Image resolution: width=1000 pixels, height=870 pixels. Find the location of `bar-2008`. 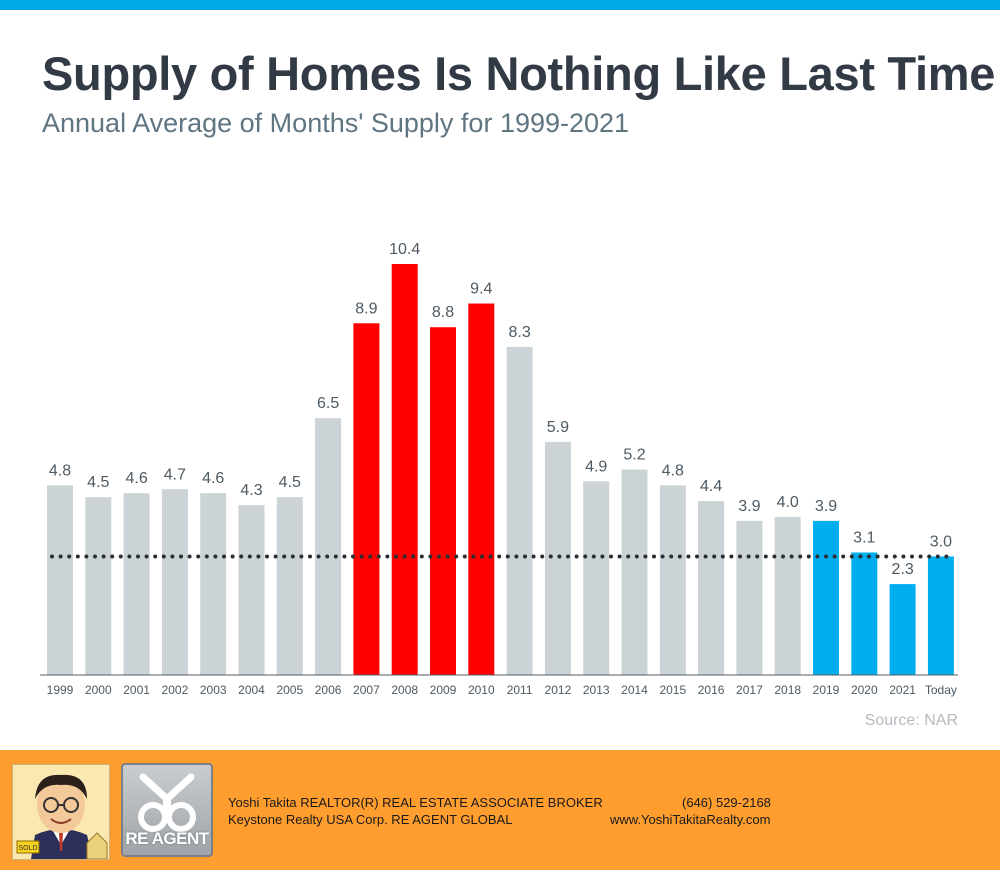

bar-2008 is located at coordinates (404, 469).